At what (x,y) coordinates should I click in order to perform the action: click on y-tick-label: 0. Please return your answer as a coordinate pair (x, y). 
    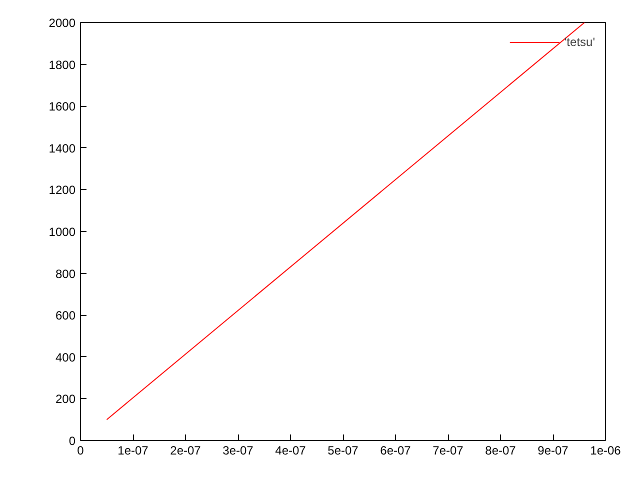
    Looking at the image, I should click on (72, 441).